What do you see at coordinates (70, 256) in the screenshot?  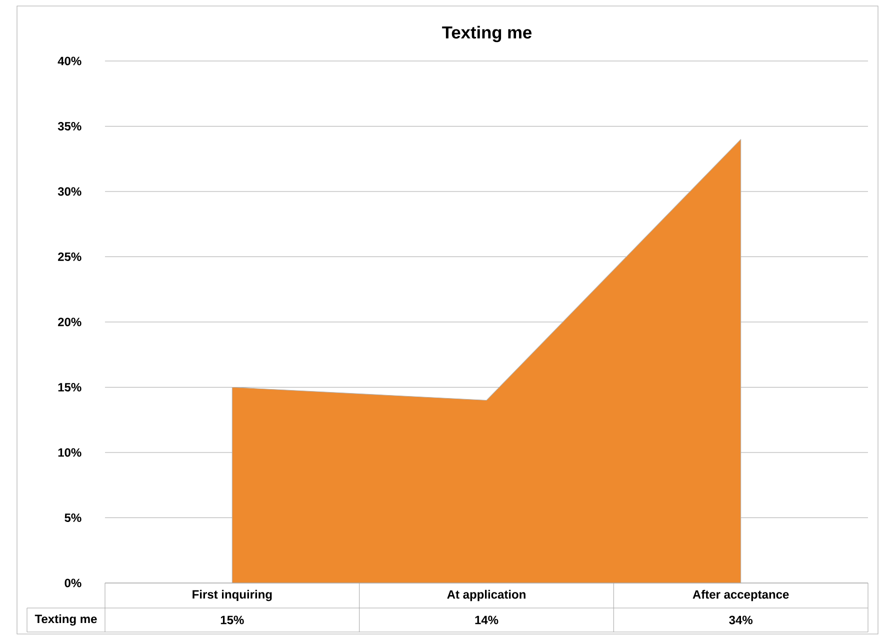 I see `y-tick-label: 25%` at bounding box center [70, 256].